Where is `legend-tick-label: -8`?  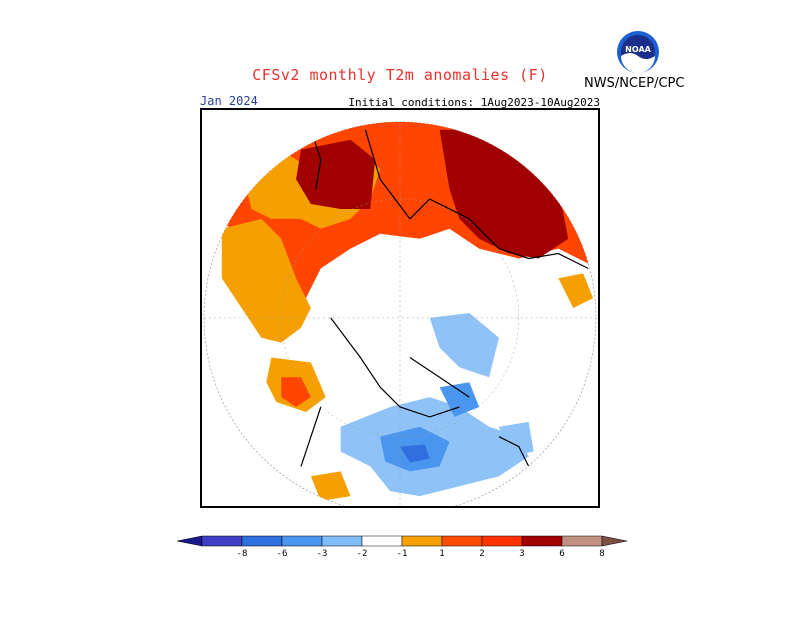 legend-tick-label: -8 is located at coordinates (242, 554).